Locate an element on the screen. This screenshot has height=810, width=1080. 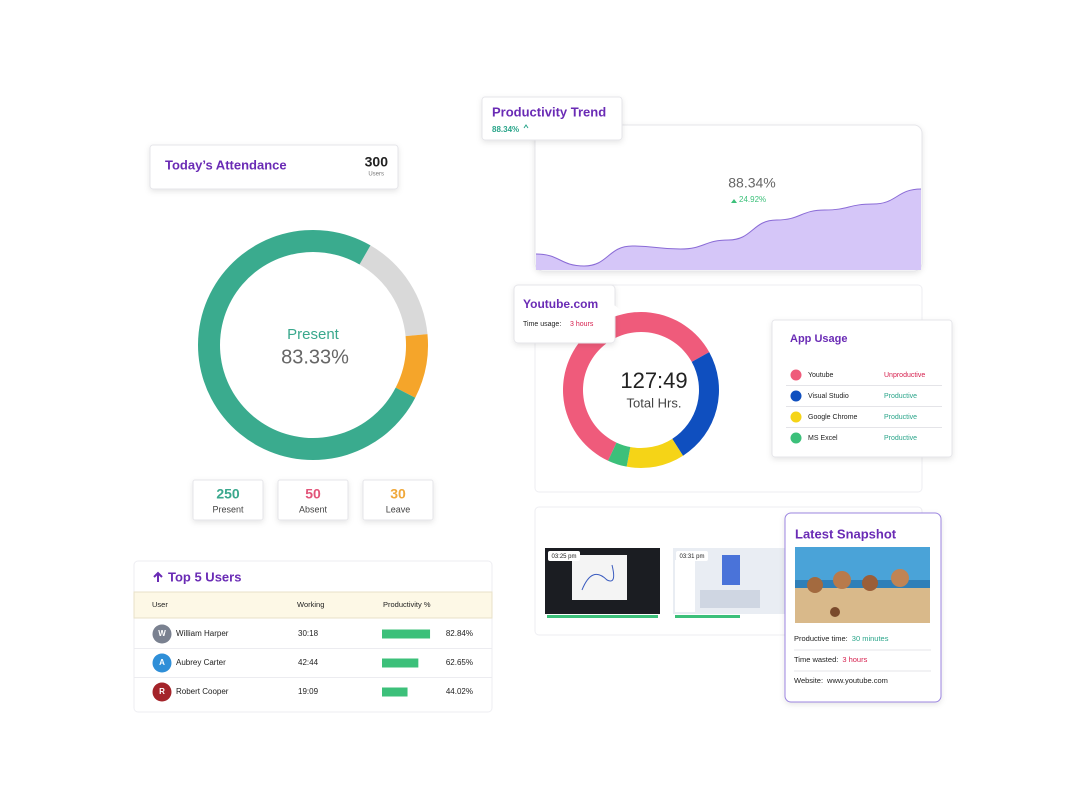
trend-badge: 88.34% is located at coordinates (505, 129).